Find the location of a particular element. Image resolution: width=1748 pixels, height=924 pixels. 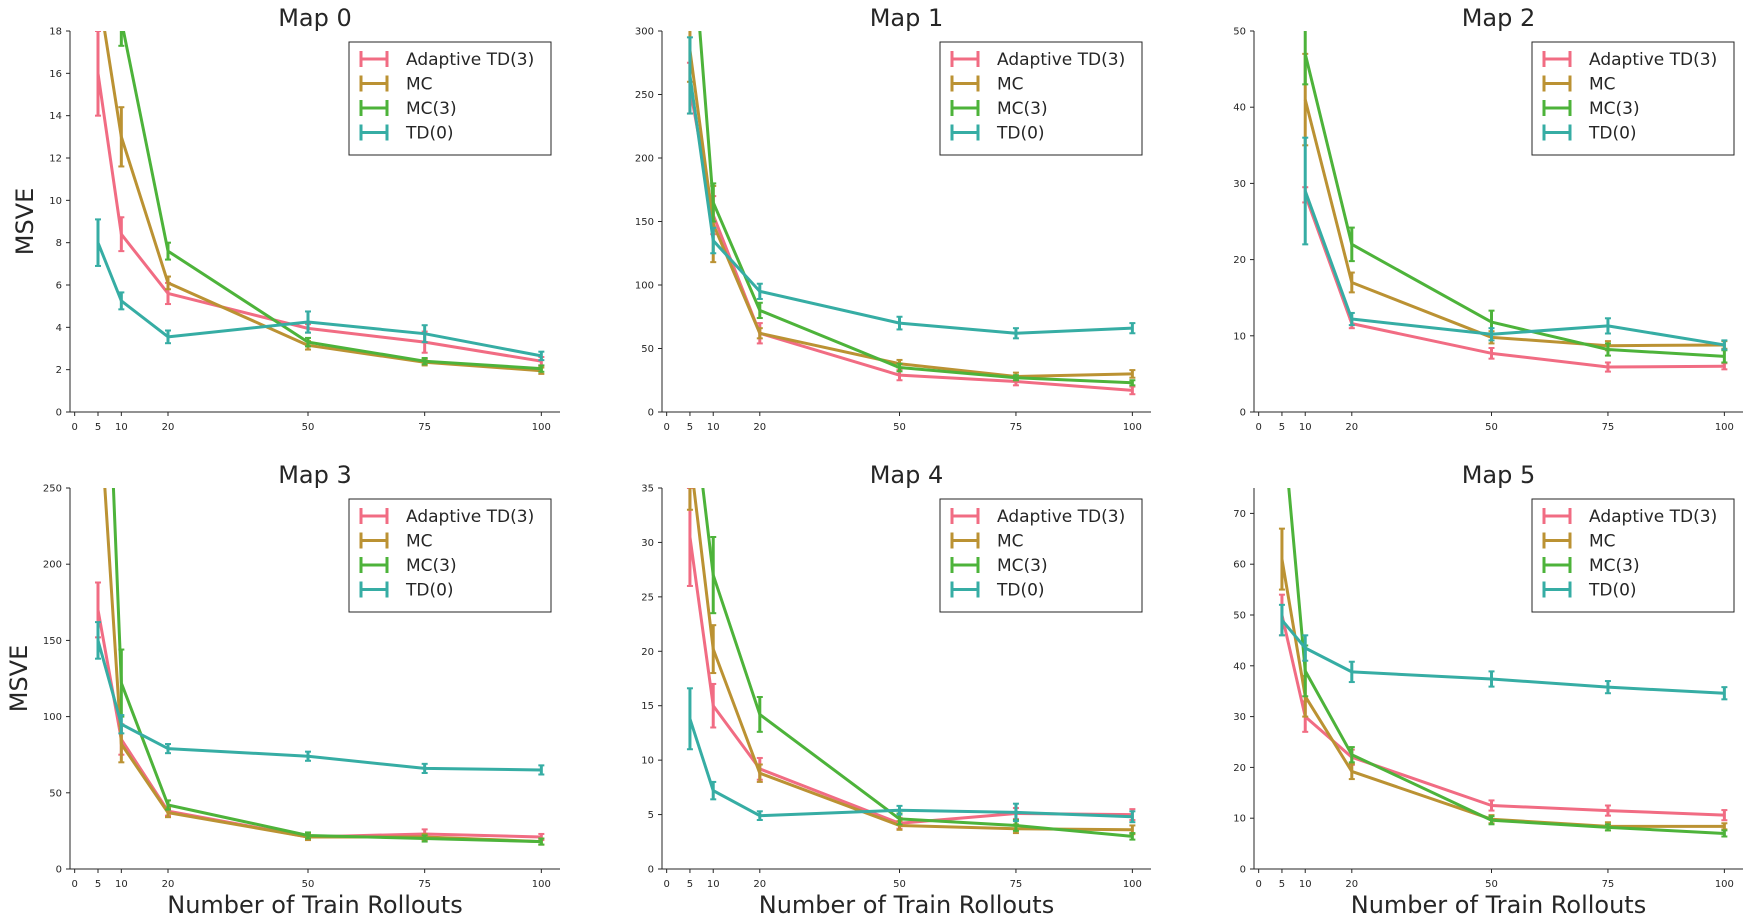

chart-title: Map 2 is located at coordinates (1499, 18).